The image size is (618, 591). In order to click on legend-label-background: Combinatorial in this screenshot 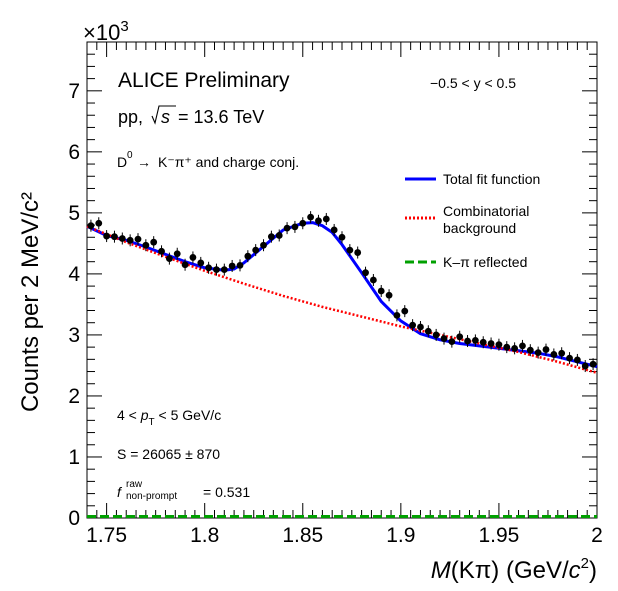, I will do `click(486, 211)`.